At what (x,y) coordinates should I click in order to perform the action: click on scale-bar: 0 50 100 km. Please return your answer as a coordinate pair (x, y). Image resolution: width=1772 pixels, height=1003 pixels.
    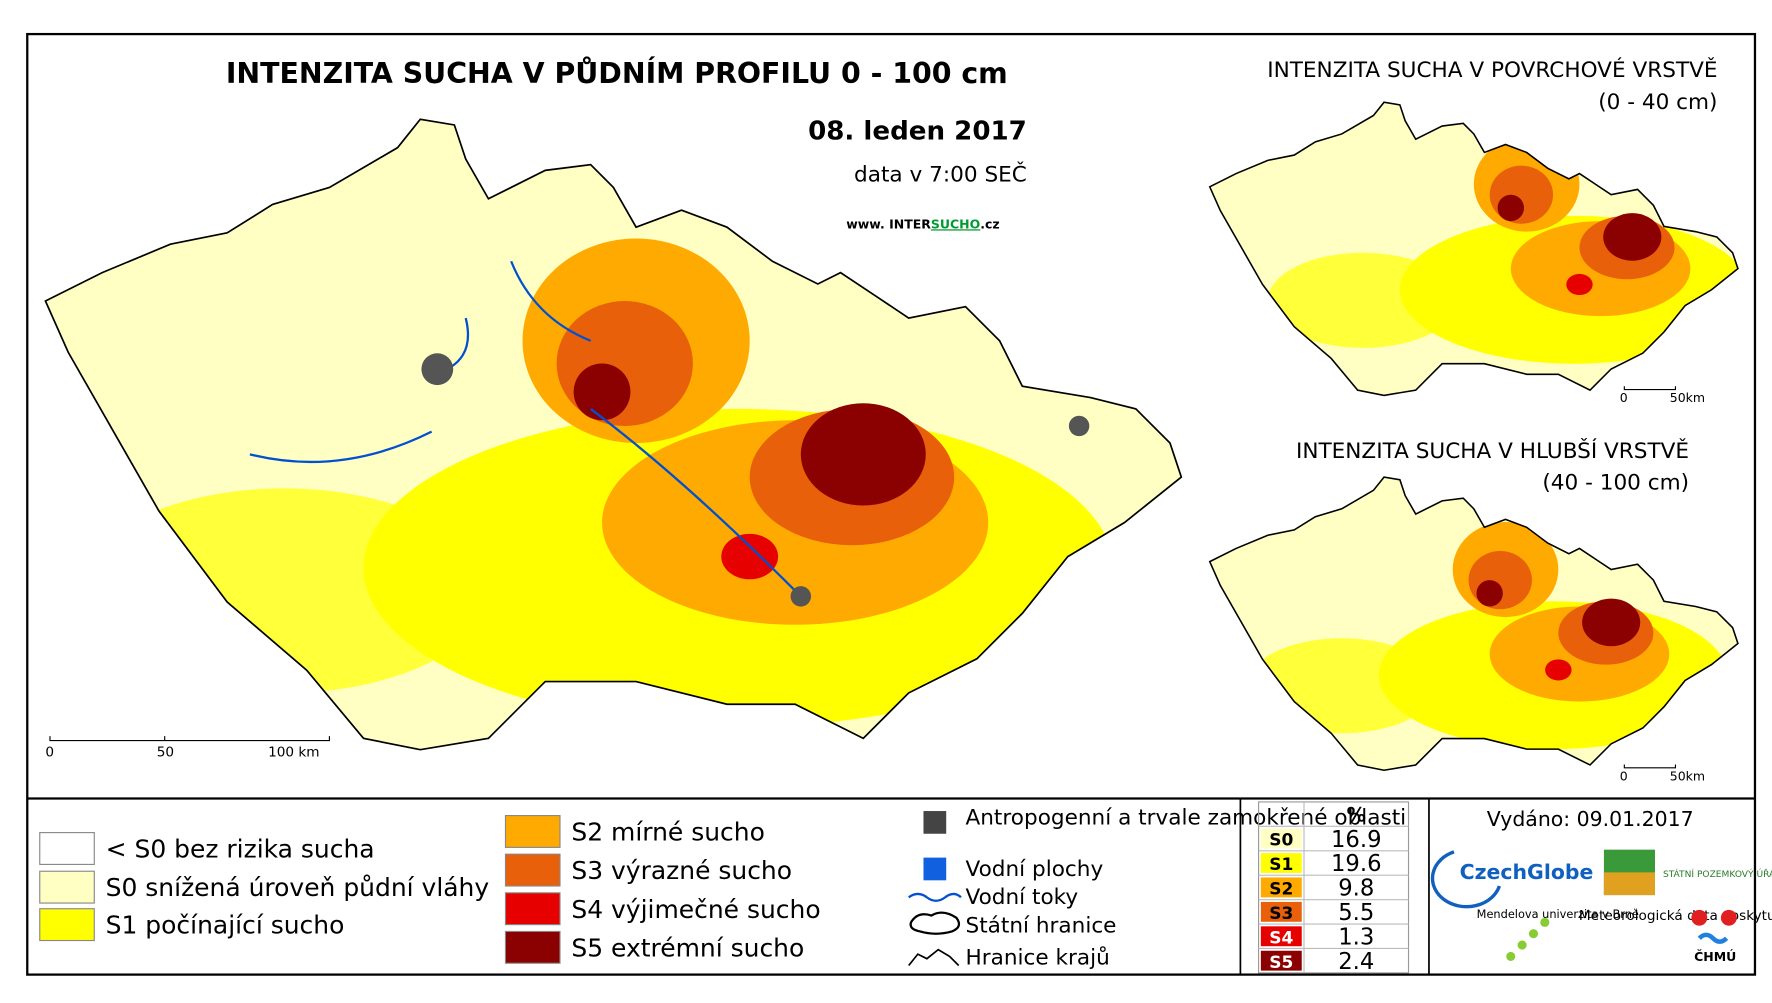
    Looking at the image, I should click on (187, 748).